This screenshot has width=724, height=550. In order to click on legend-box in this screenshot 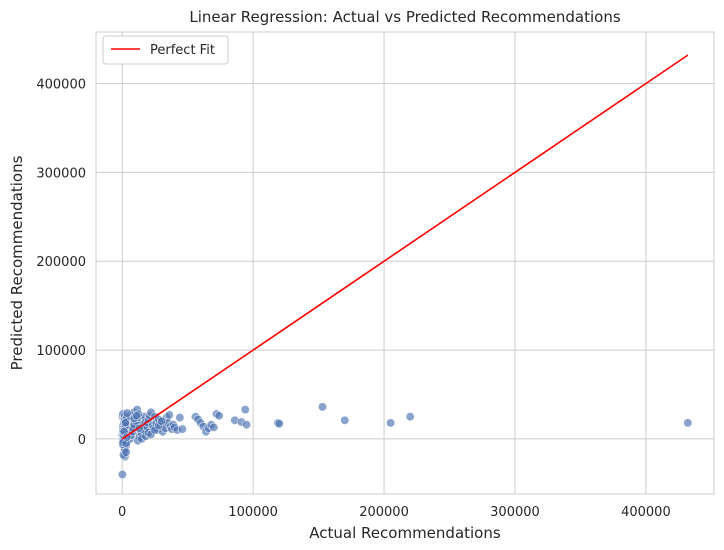, I will do `click(165, 50)`.